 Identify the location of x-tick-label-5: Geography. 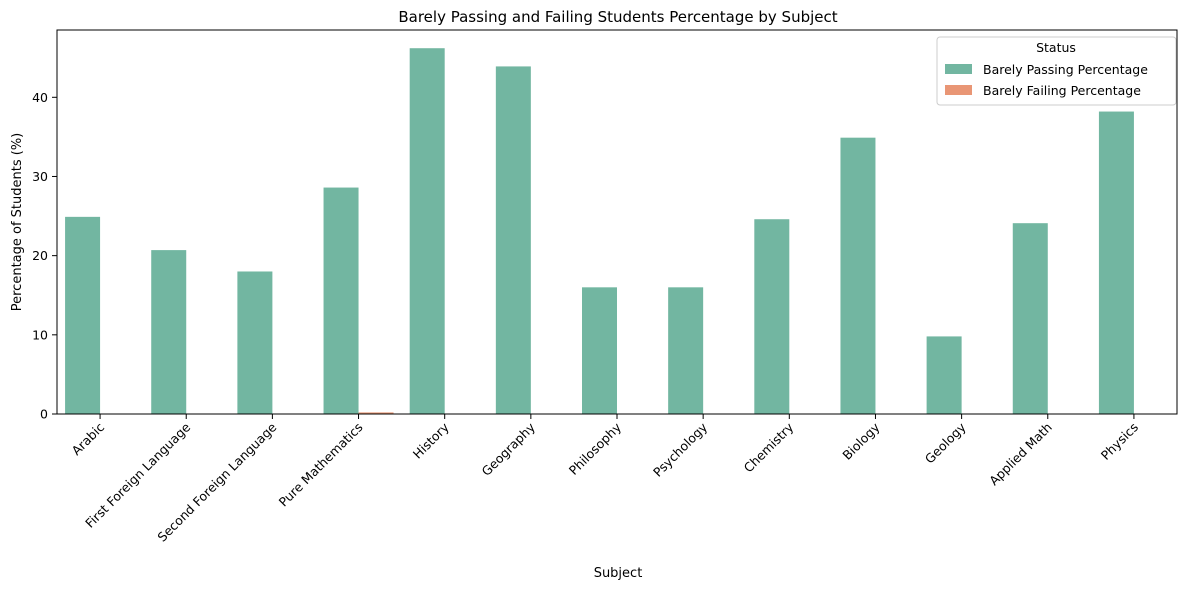
(509, 449).